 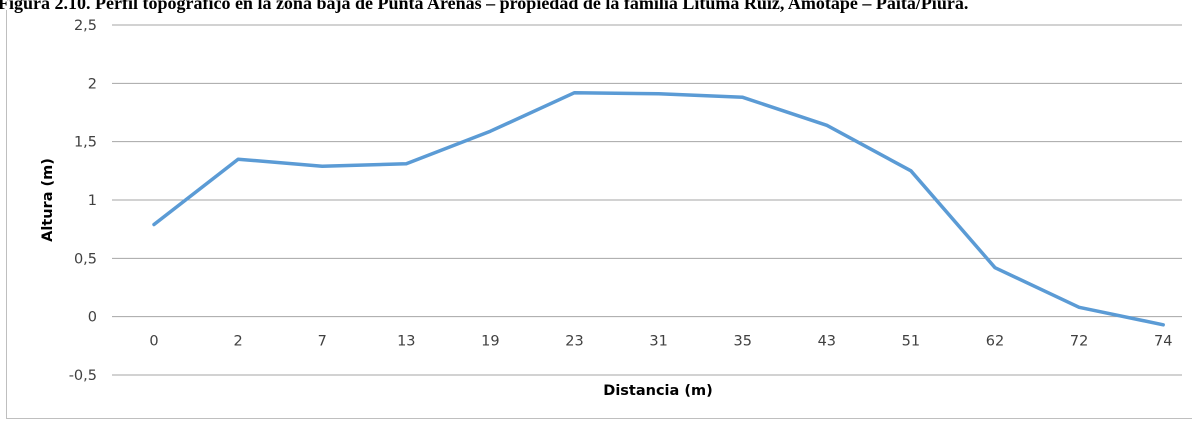 I want to click on x-tick-label: 23, so click(x=574, y=342).